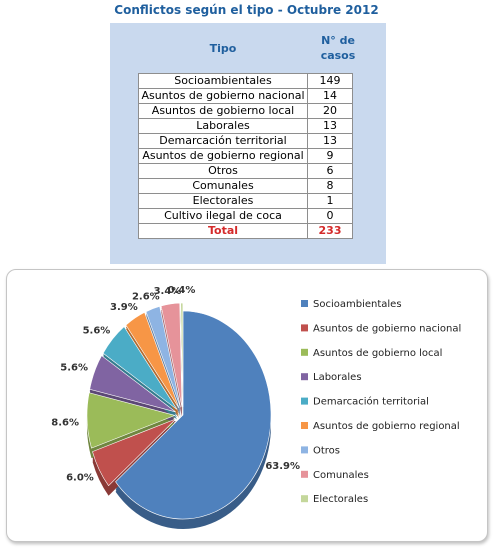 The height and width of the screenshot is (549, 493). I want to click on tipo-cell: Asuntos de gobierno nacional, so click(223, 96).